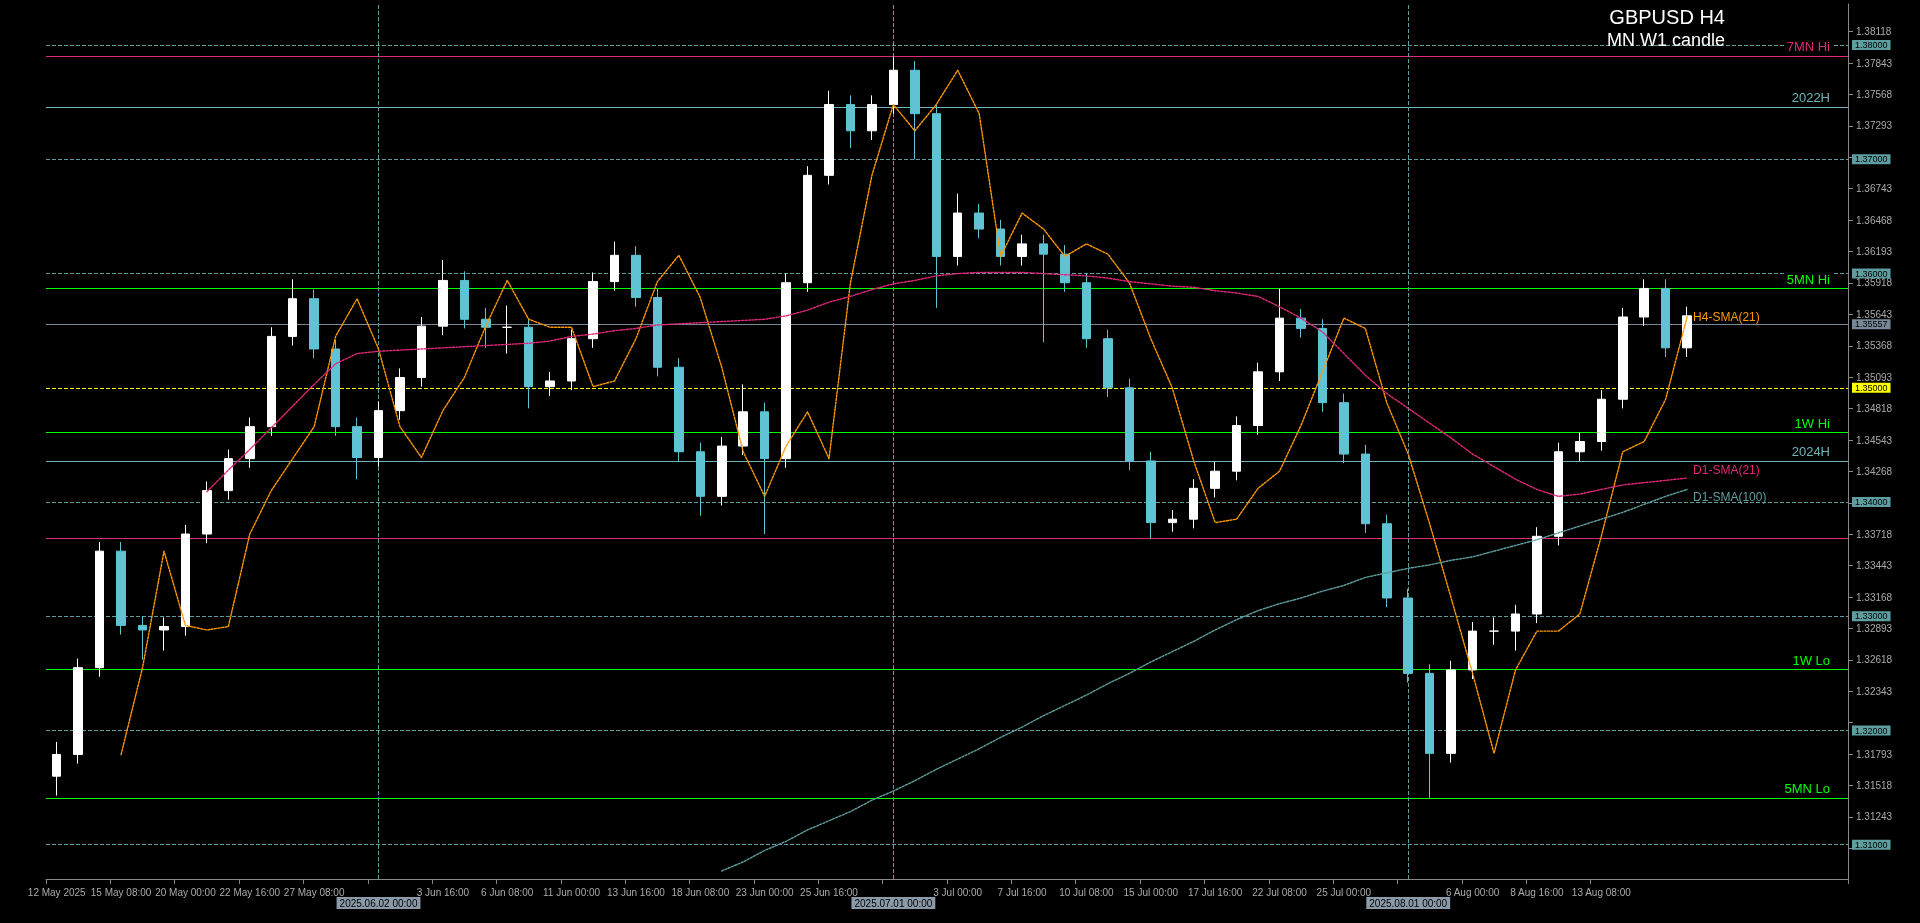 The image size is (1920, 923). Describe the element at coordinates (1871, 273) in the screenshot. I see `ref-line-label: 1.36000` at that location.